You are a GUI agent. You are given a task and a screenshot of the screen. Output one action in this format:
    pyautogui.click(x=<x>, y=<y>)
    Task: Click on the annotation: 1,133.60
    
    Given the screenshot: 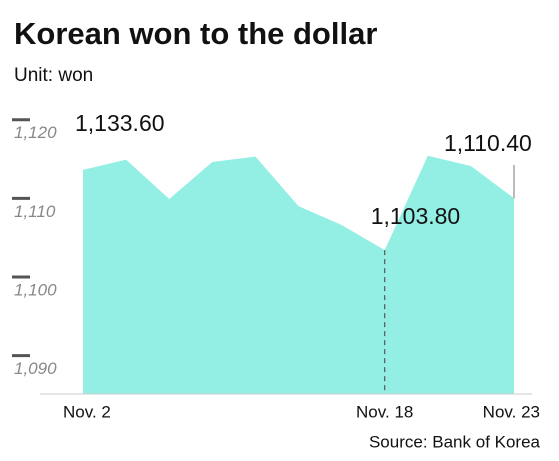 What is the action you would take?
    pyautogui.click(x=120, y=123)
    